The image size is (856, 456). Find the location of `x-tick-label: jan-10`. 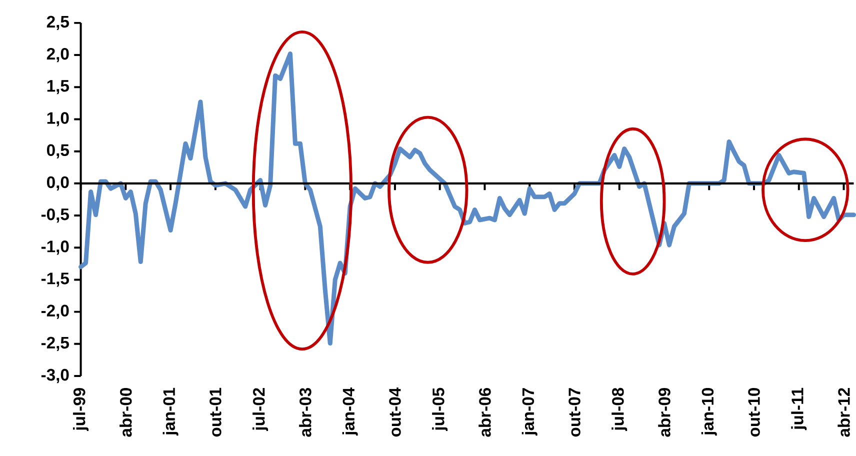

x-tick-label: jan-10 is located at coordinates (709, 412).